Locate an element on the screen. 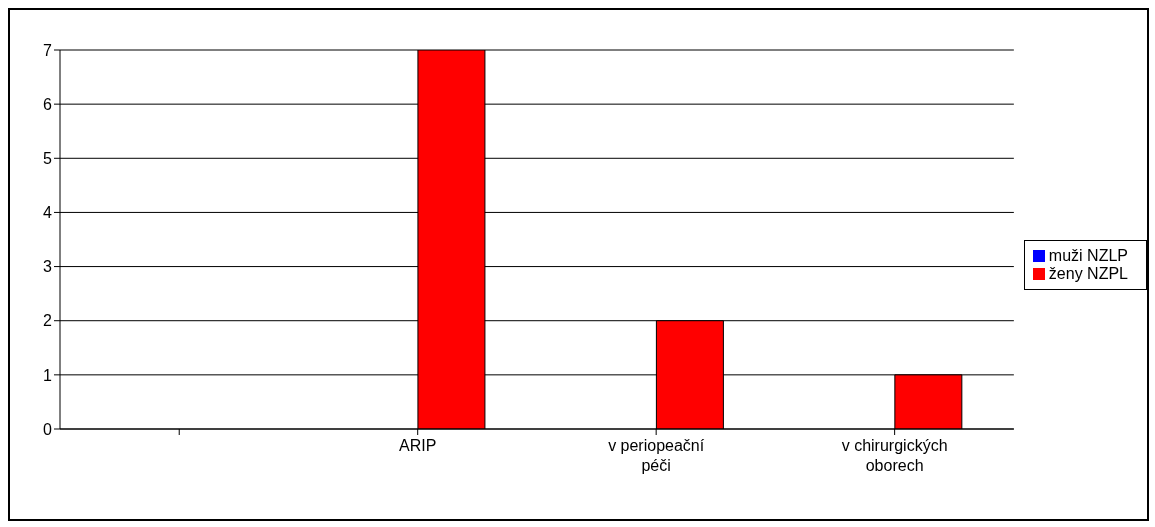  x-tick-label: ARIP is located at coordinates (418, 445).